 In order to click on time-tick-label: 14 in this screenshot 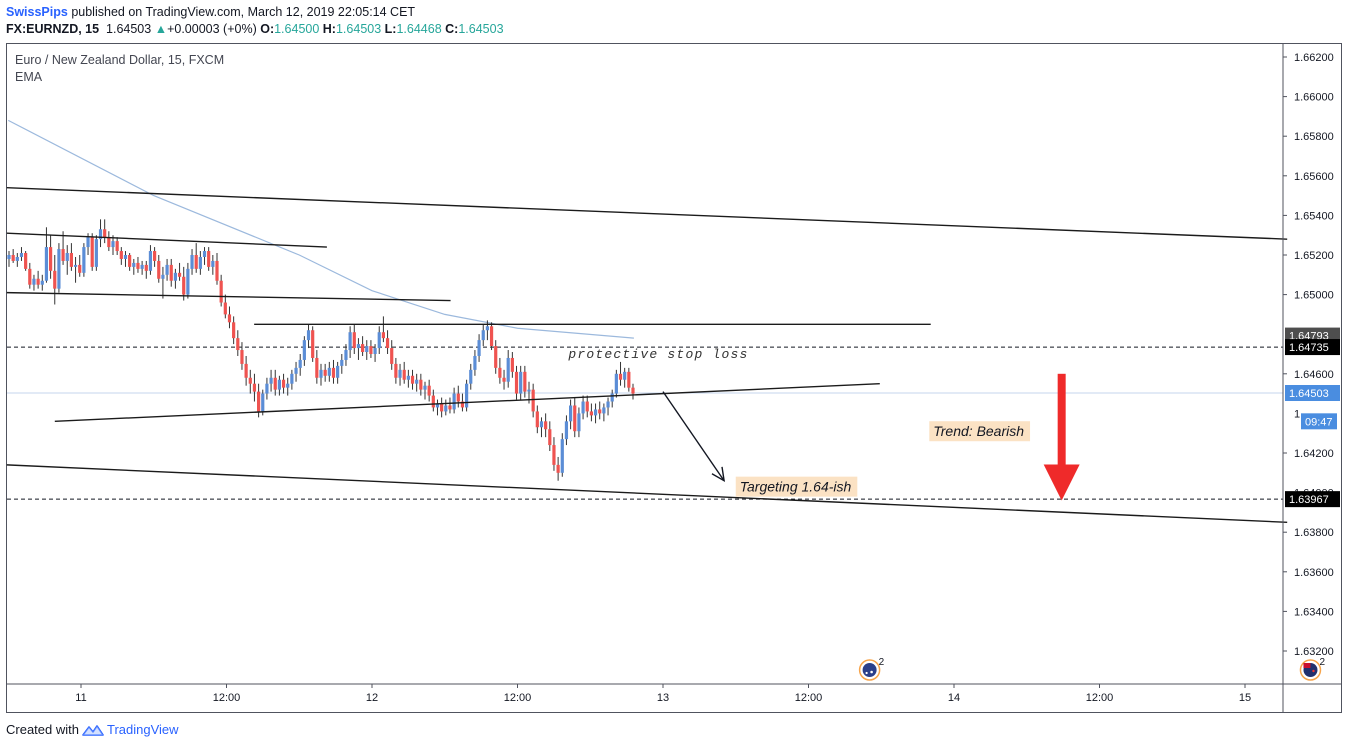, I will do `click(954, 698)`.